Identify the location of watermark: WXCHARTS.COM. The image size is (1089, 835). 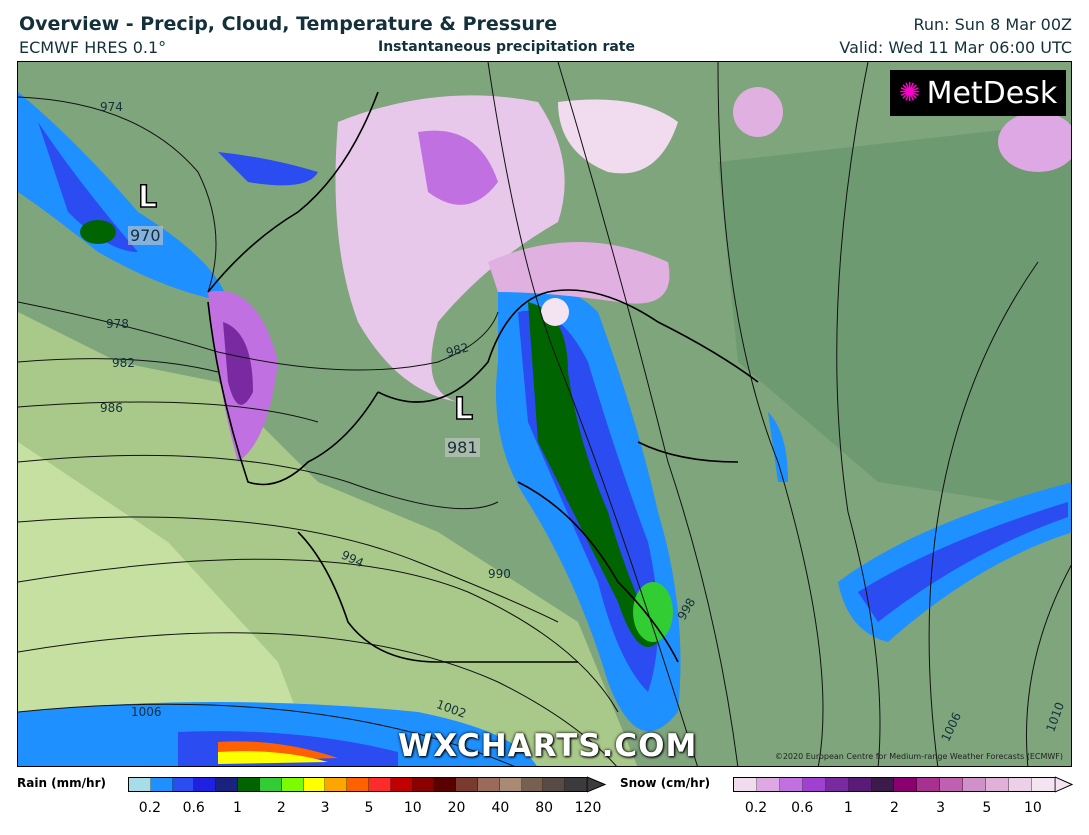
(548, 746).